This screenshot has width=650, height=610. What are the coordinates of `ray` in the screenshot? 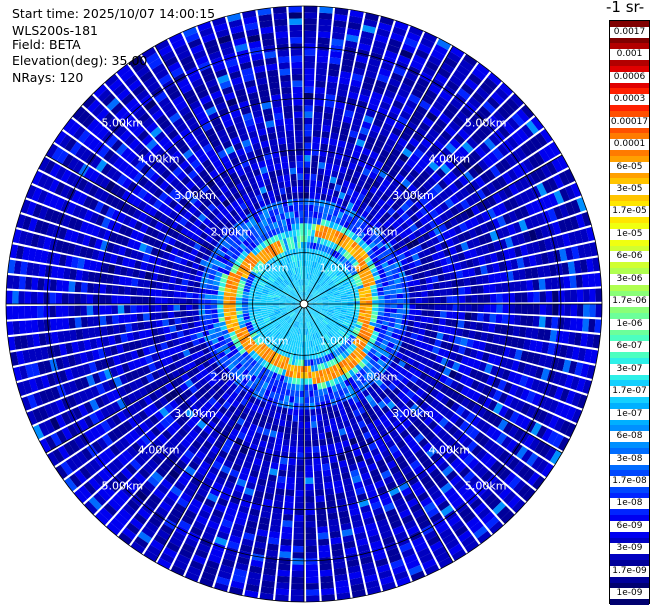 It's located at (414, 198).